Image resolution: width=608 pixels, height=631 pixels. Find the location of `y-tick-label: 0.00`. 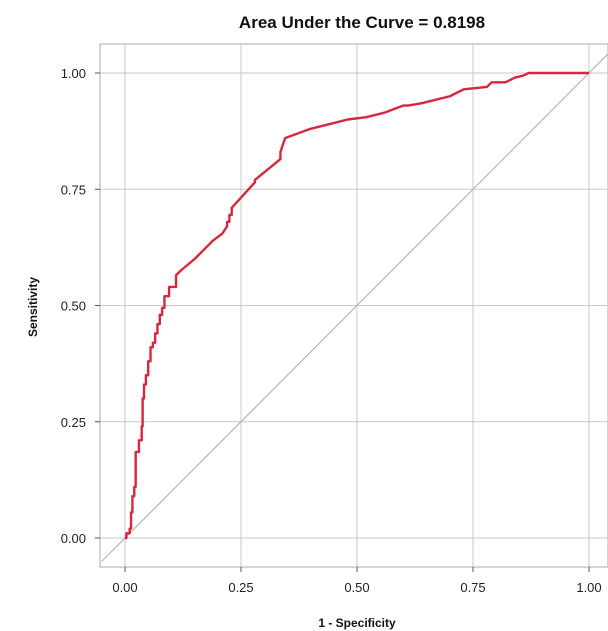

y-tick-label: 0.00 is located at coordinates (73, 538).